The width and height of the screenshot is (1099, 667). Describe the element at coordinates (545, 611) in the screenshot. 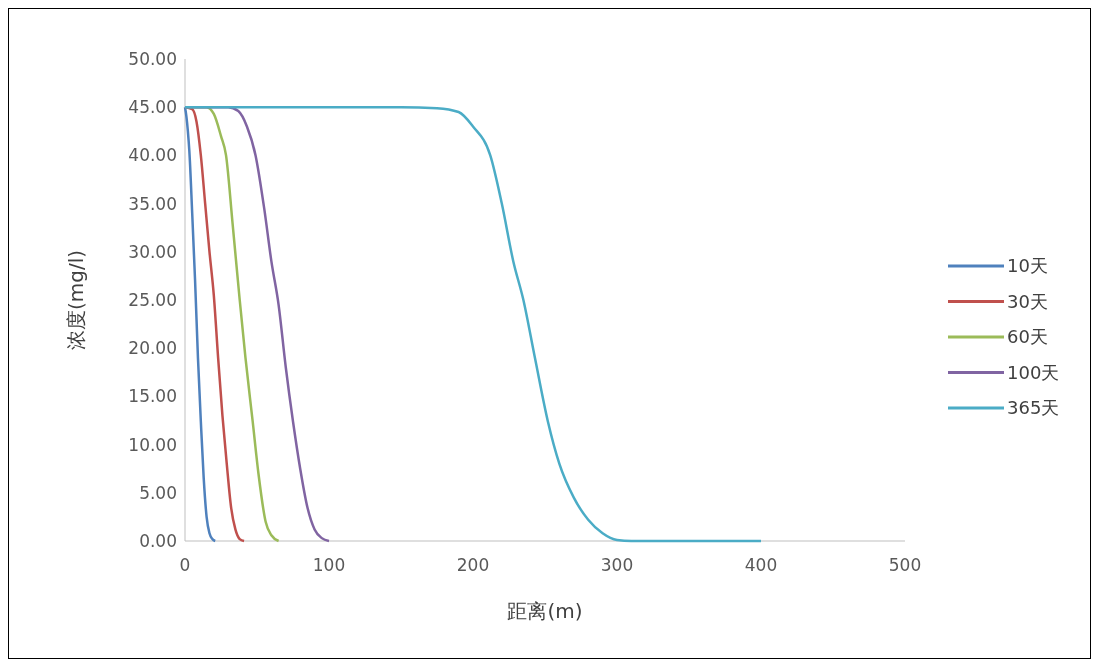

I see `x-axis-title: 距离(m)` at that location.